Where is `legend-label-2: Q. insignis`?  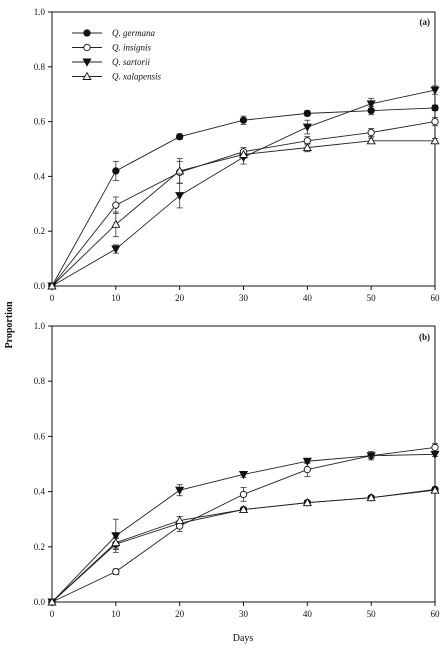
legend-label-2: Q. insignis is located at coordinates (132, 48).